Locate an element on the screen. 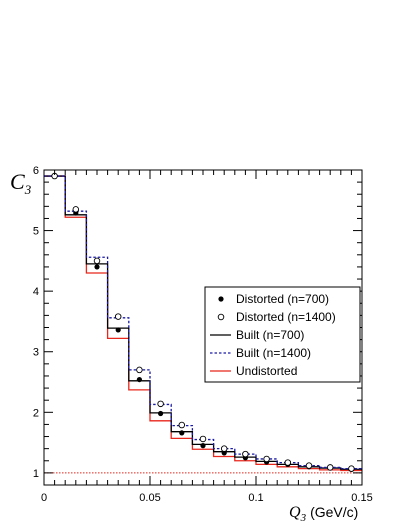 The height and width of the screenshot is (527, 407). x-axis-title-sub: 3 is located at coordinates (303, 518).